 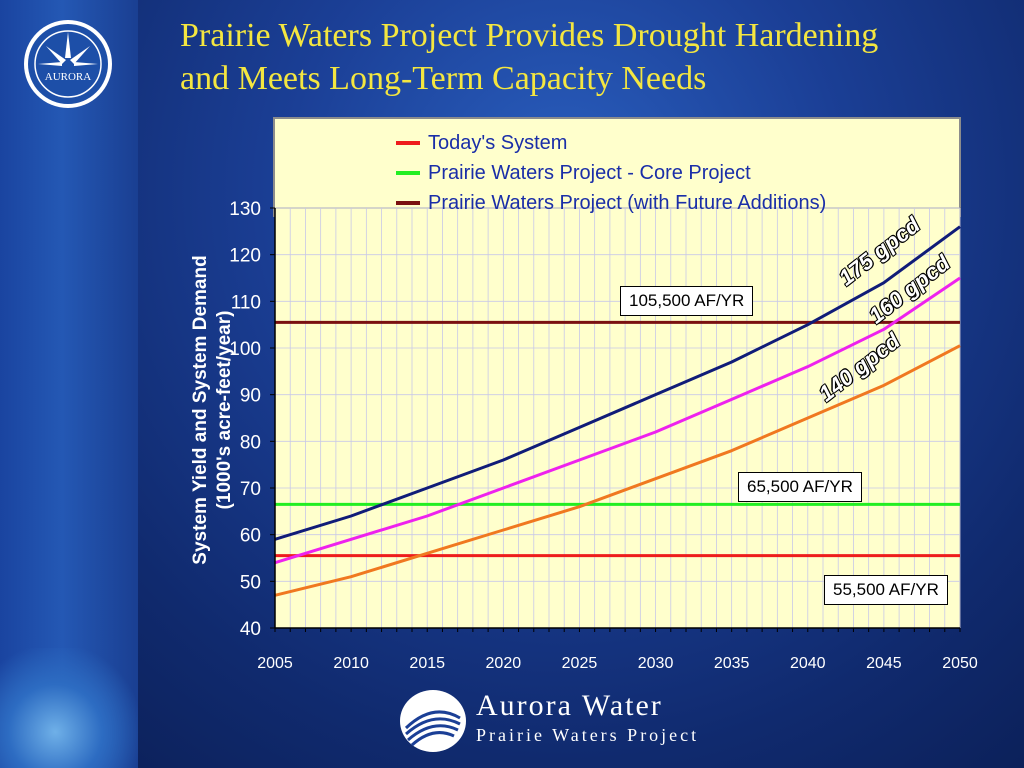 I want to click on title-line-2: and Meets Long-Term Capacity Needs, so click(x=443, y=78).